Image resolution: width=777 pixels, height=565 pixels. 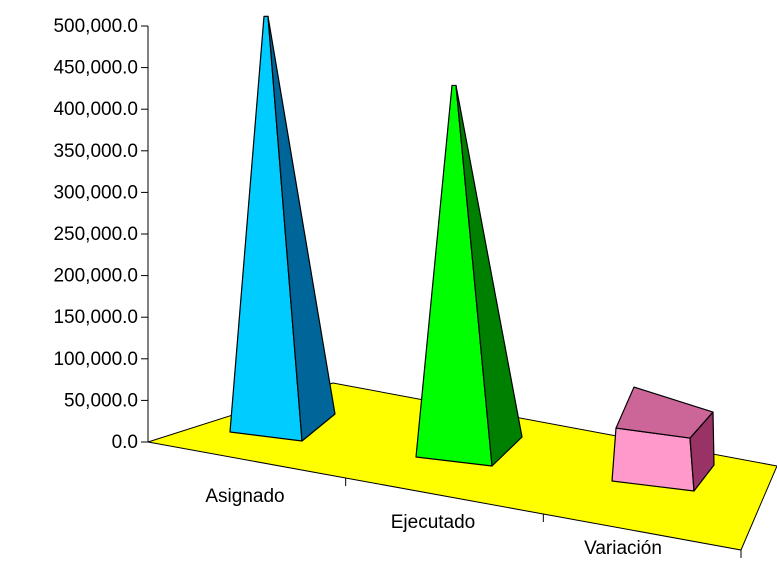 I want to click on bar-top-face, so click(x=664, y=412).